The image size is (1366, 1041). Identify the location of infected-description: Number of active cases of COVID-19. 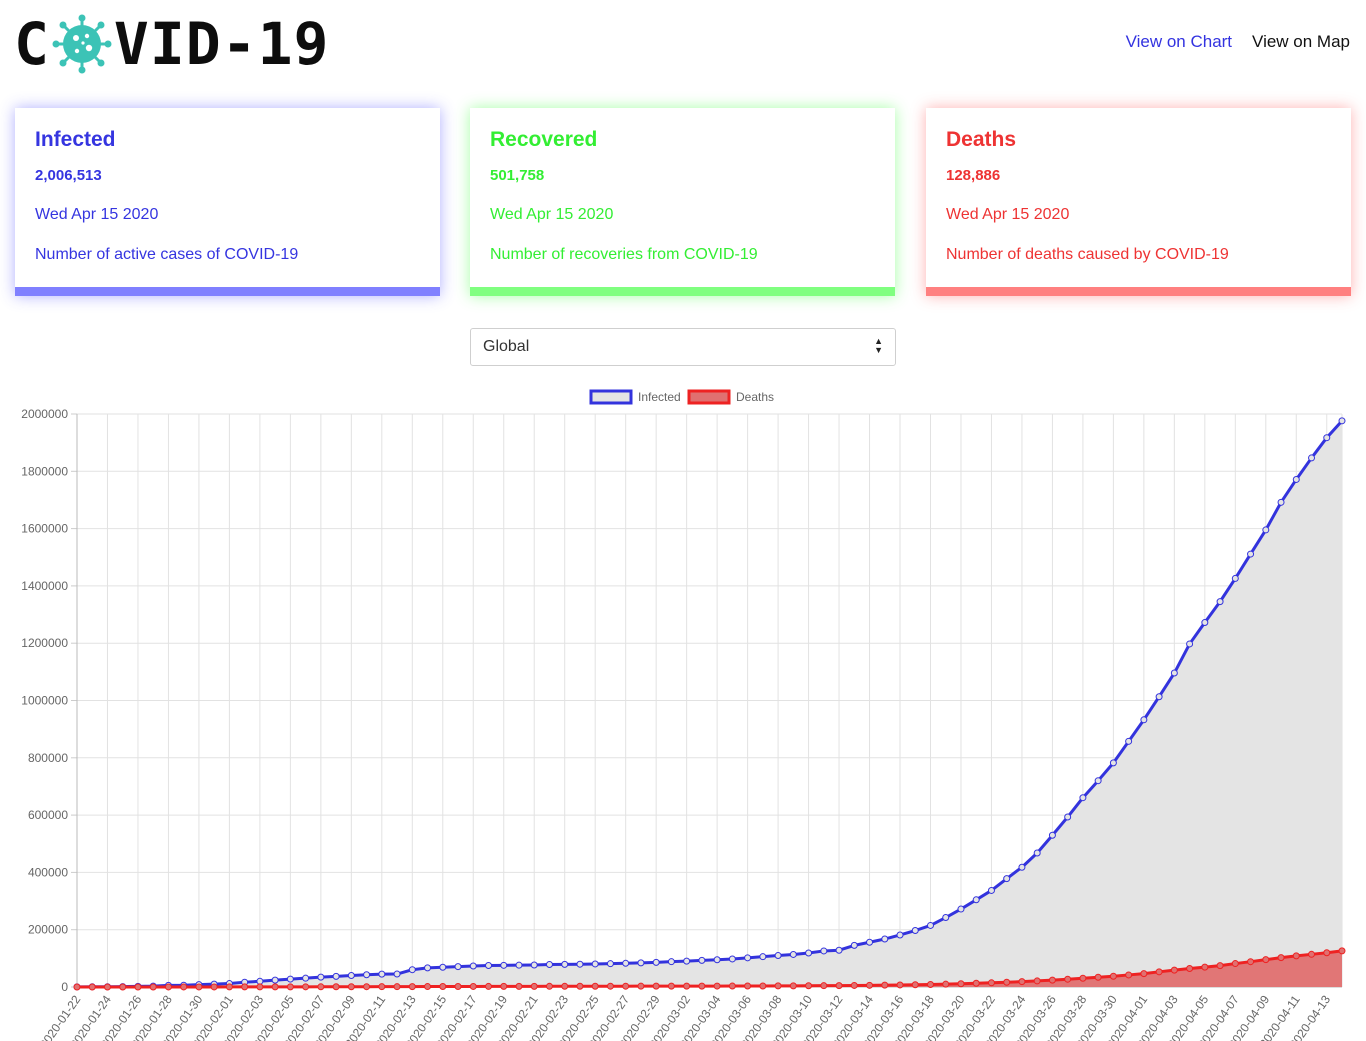
(167, 254).